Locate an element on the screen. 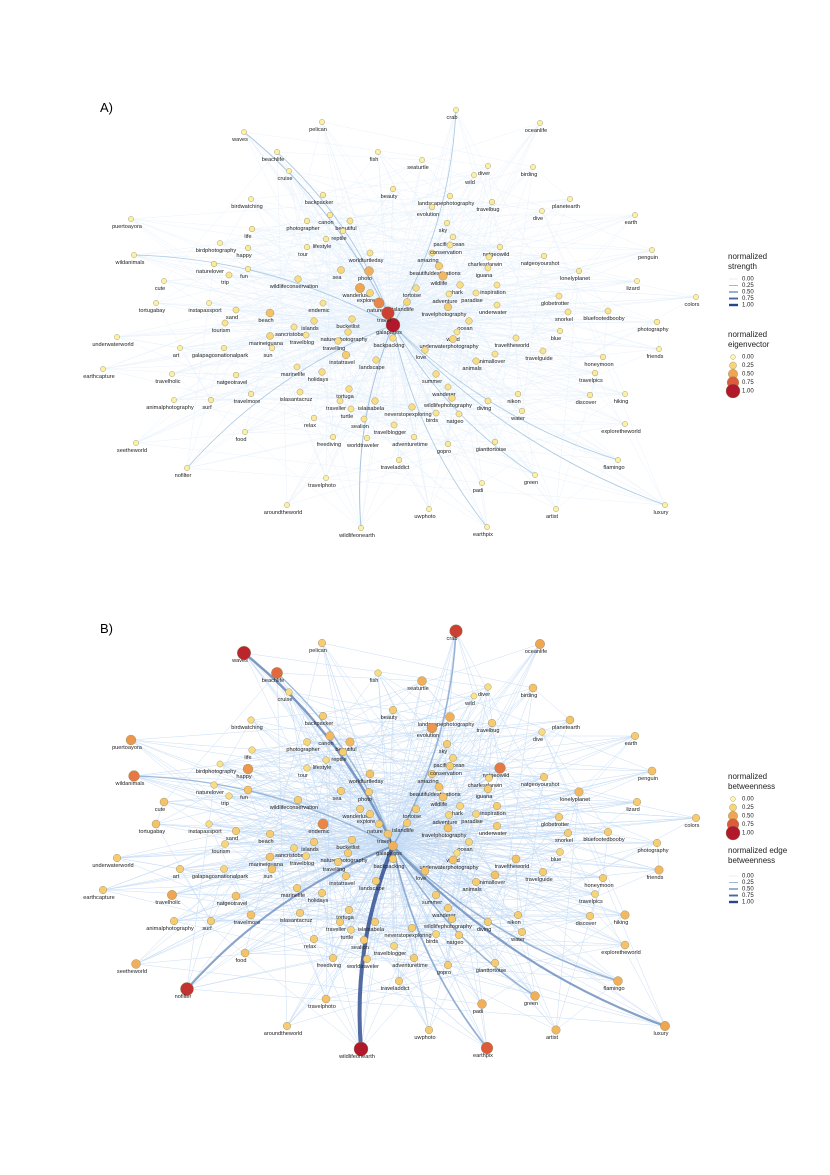  node-label: traveladdict is located at coordinates (395, 989).